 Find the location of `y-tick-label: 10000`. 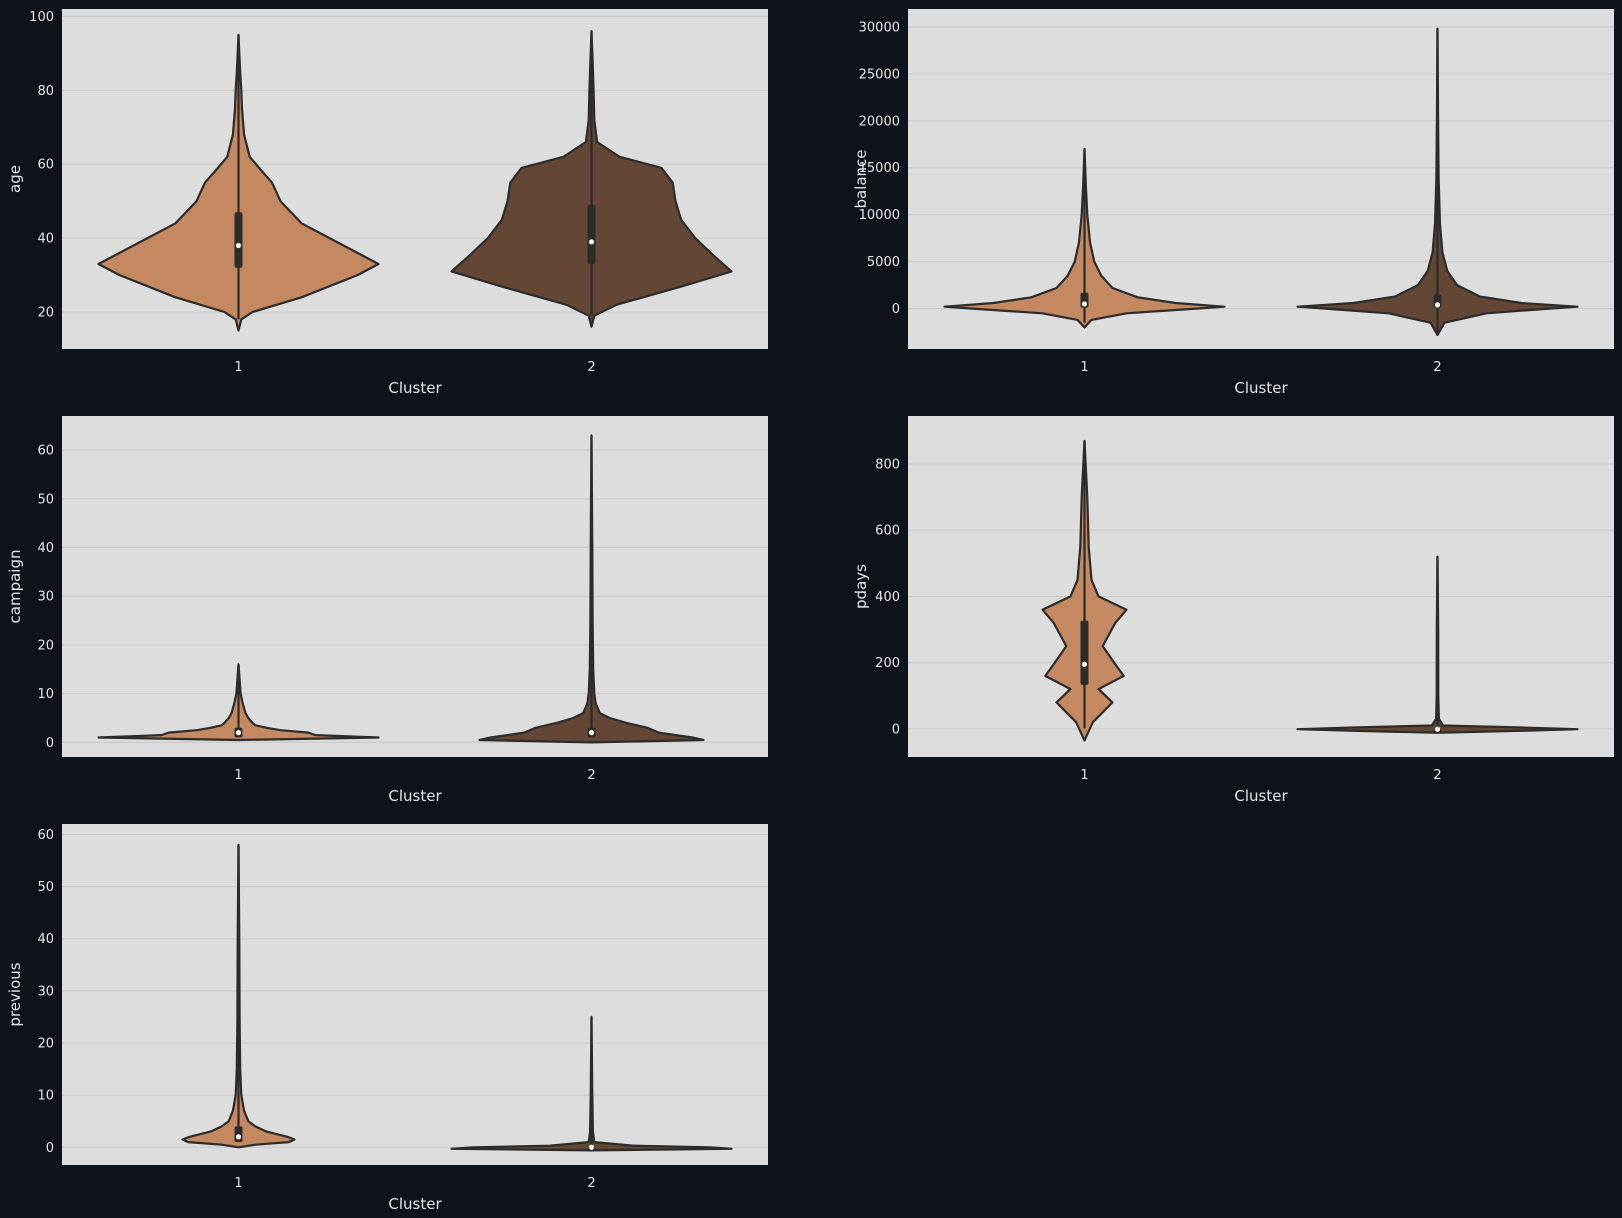

y-tick-label: 10000 is located at coordinates (879, 215).